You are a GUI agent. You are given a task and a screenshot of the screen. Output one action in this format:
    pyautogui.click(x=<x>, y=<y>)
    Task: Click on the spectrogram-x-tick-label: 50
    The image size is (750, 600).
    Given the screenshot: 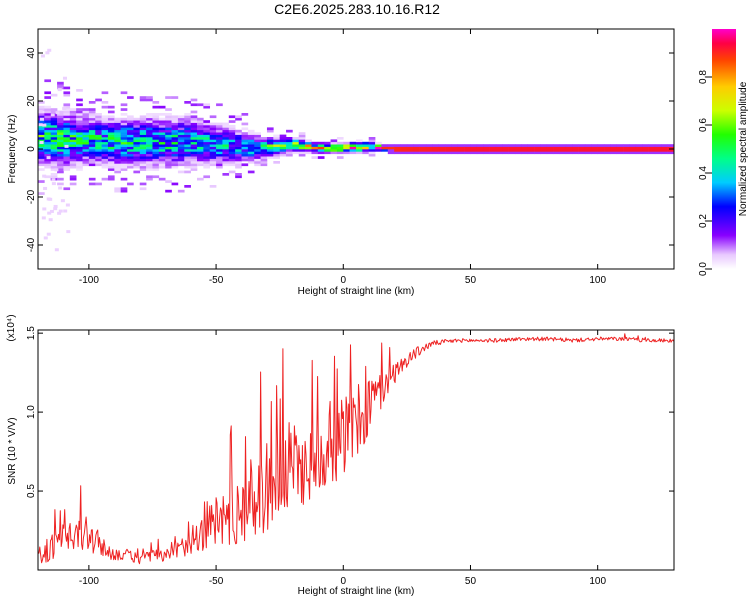 What is the action you would take?
    pyautogui.click(x=471, y=280)
    